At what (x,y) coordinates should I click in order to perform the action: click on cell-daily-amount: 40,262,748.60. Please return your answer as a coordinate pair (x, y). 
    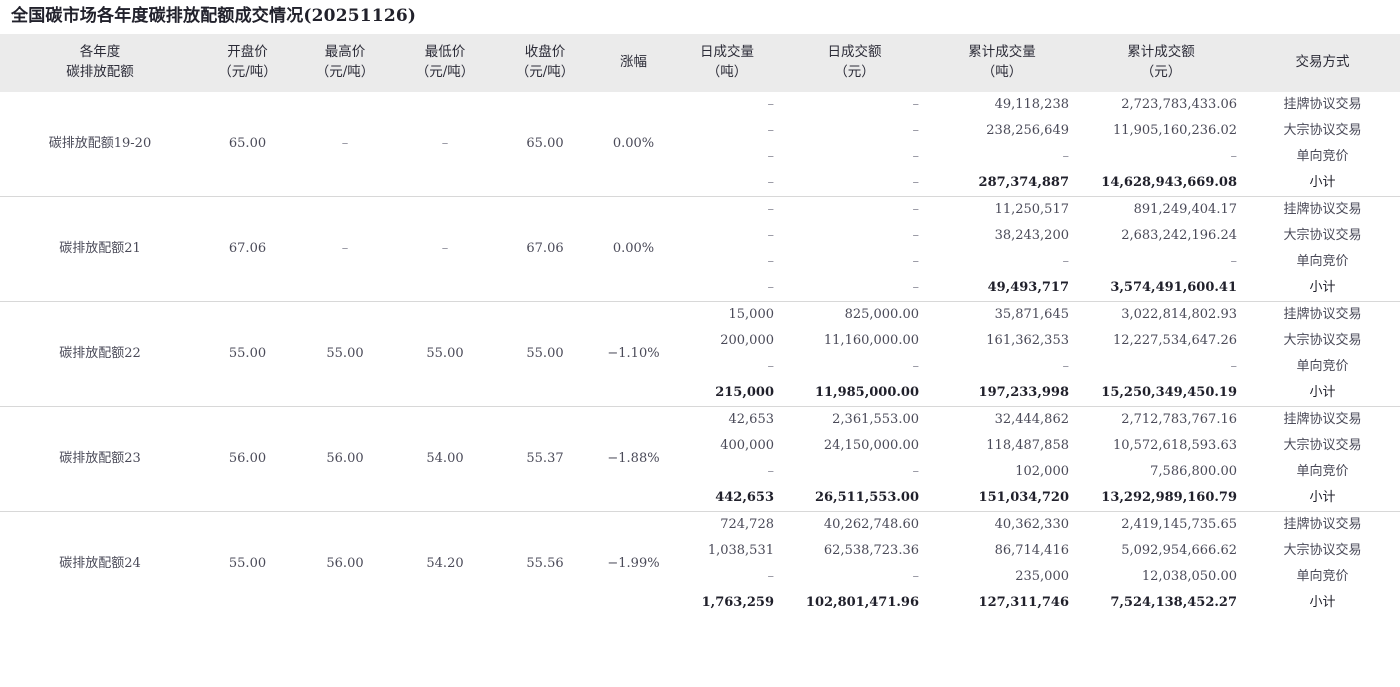
    Looking at the image, I should click on (854, 524).